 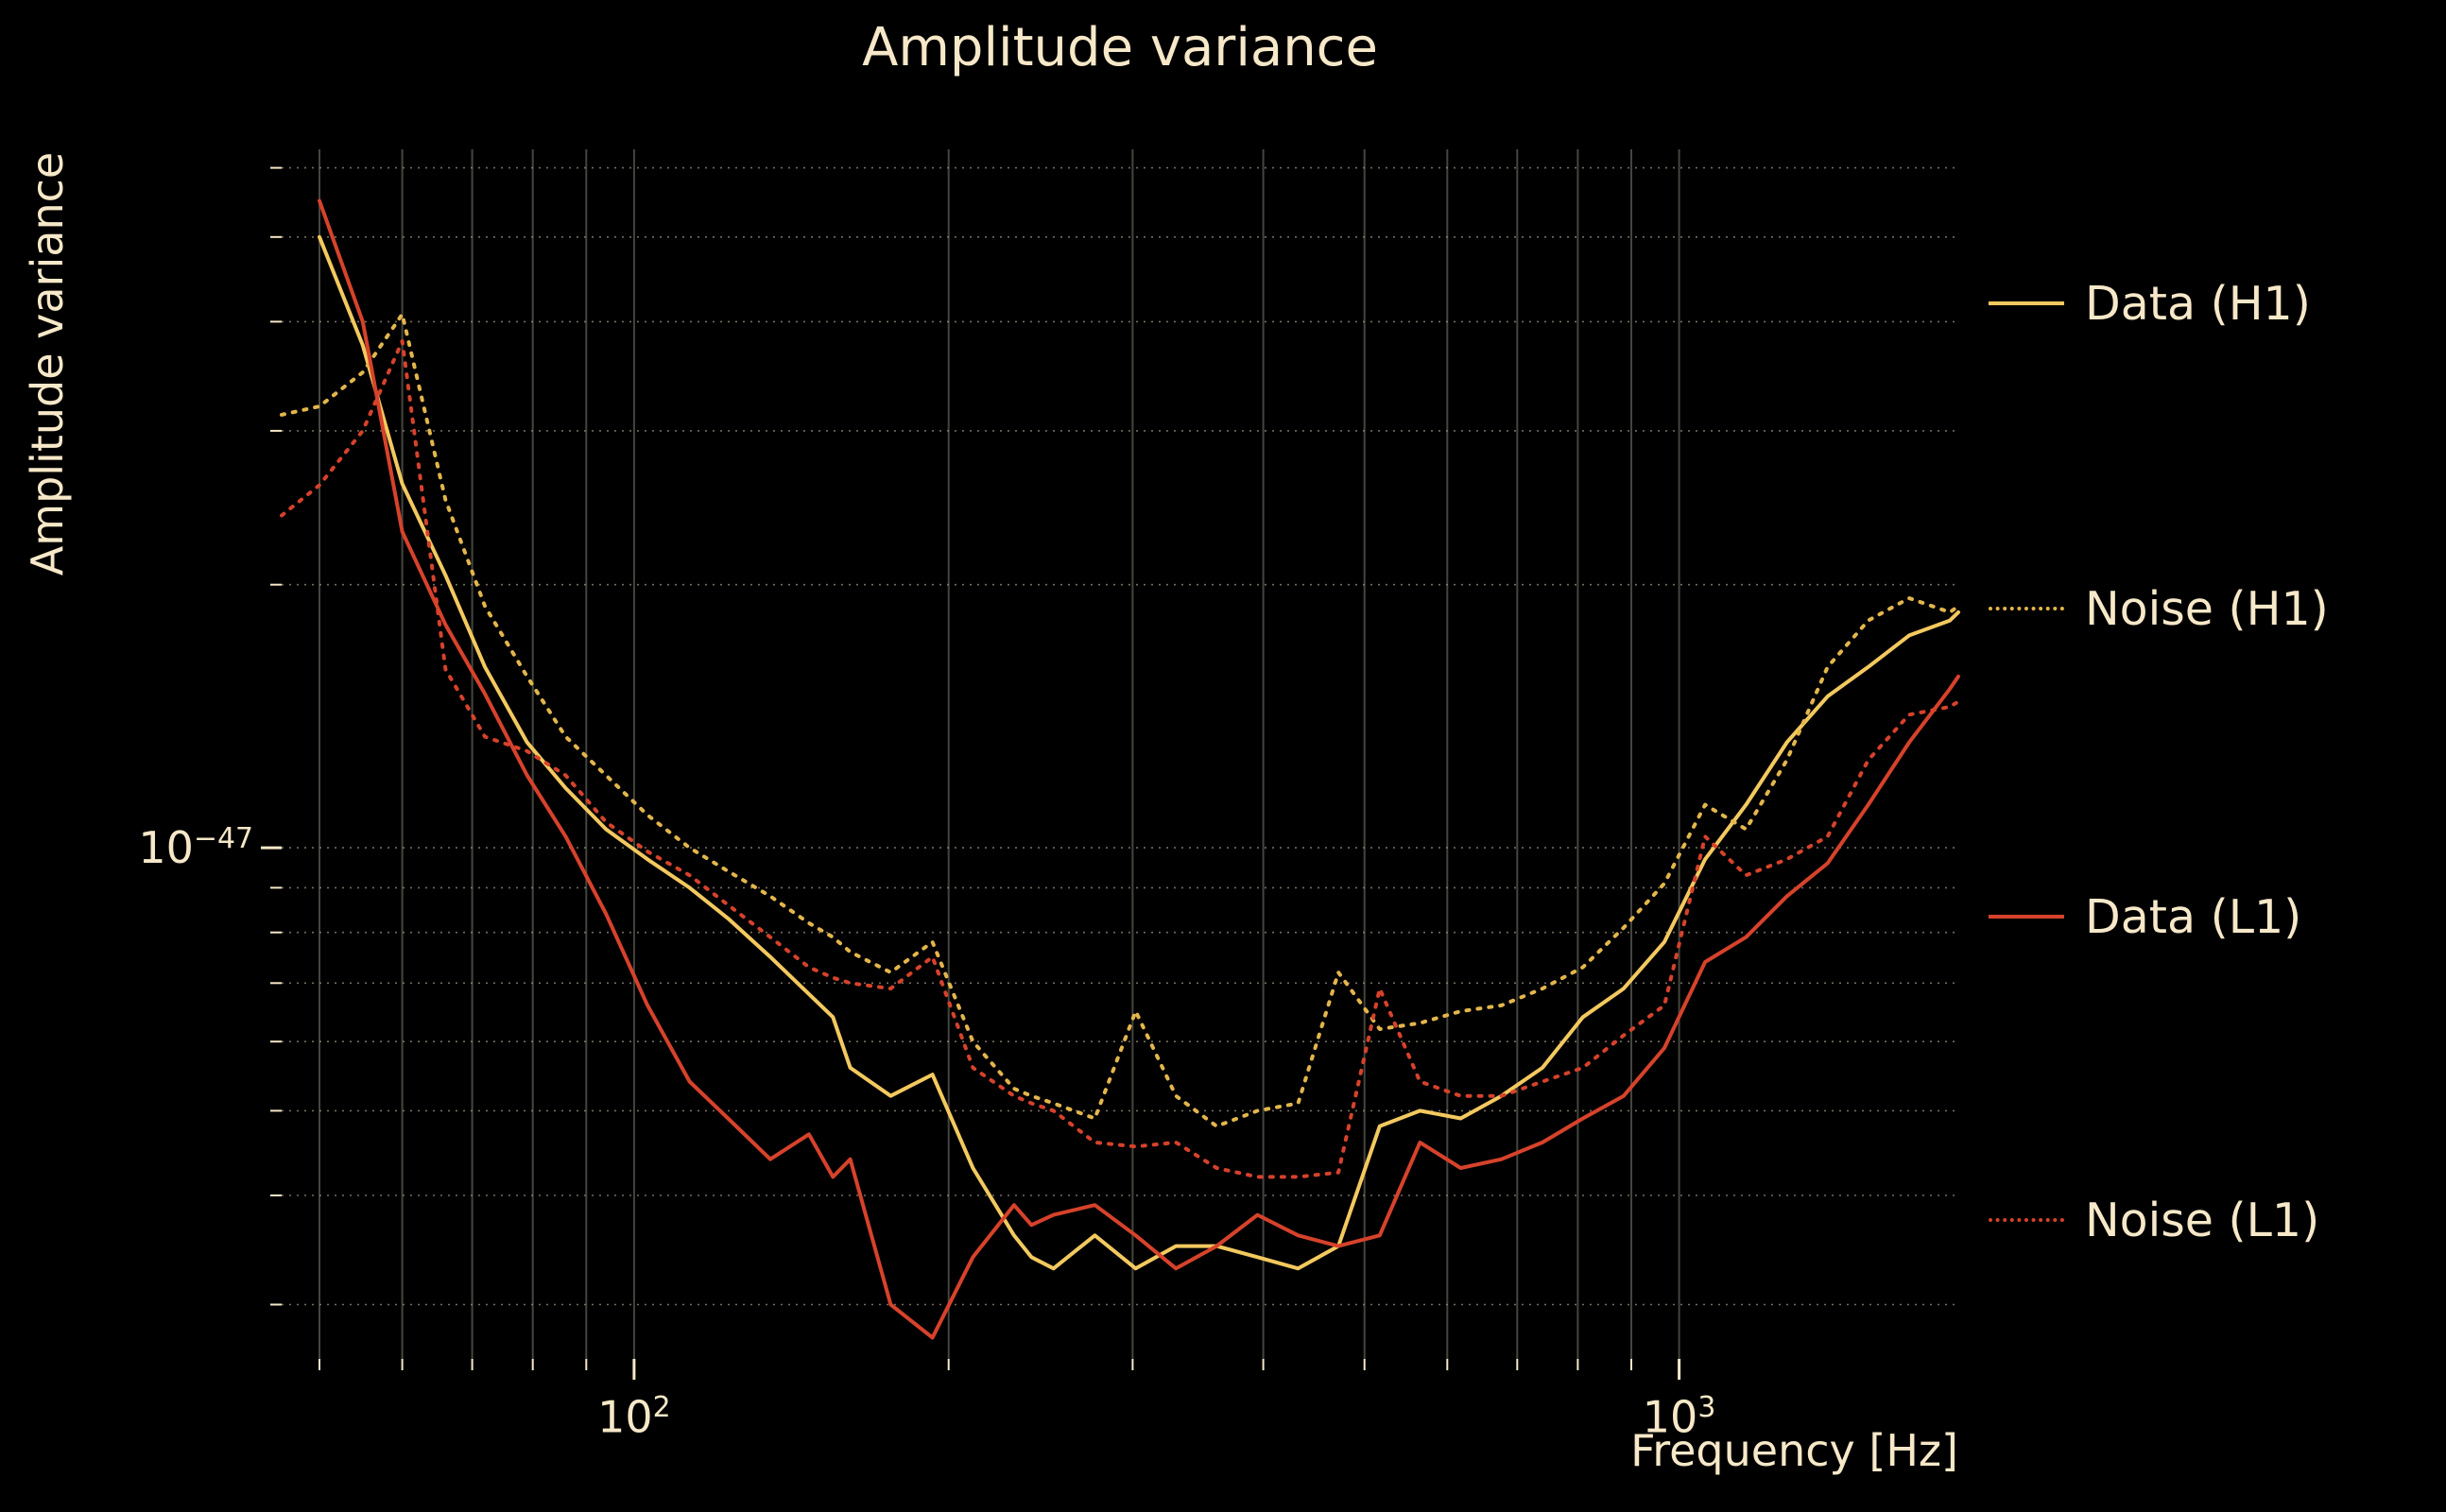 What do you see at coordinates (2198, 303) in the screenshot?
I see `legend-label-data-h1: Data (H1)` at bounding box center [2198, 303].